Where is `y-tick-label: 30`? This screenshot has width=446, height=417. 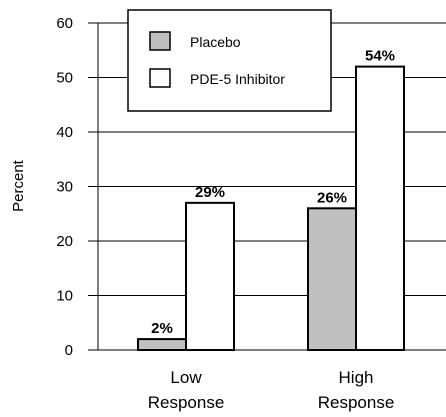
y-tick-label: 30 is located at coordinates (64, 187).